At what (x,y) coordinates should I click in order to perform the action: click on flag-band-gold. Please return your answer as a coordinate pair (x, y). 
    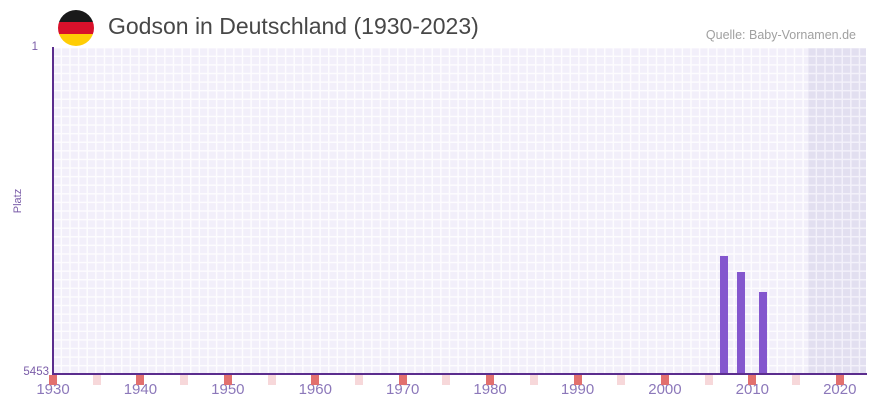
    Looking at the image, I should click on (76, 39).